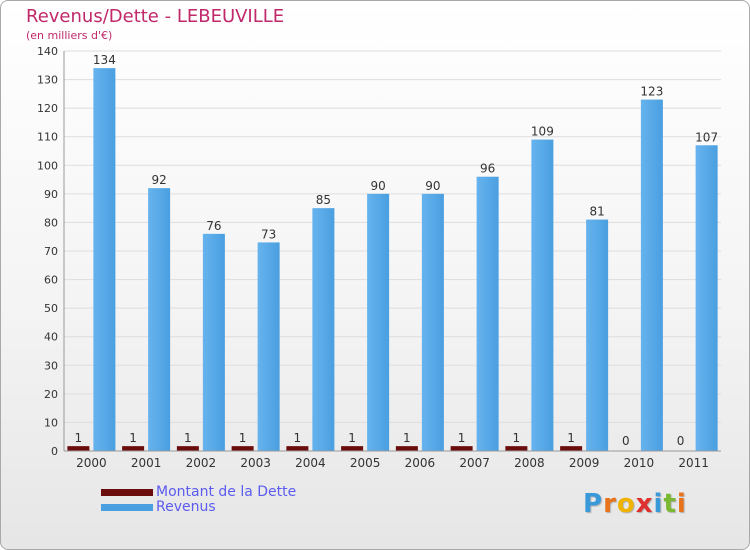 Image resolution: width=750 pixels, height=550 pixels. I want to click on x-tick-label: 2000, so click(91, 463).